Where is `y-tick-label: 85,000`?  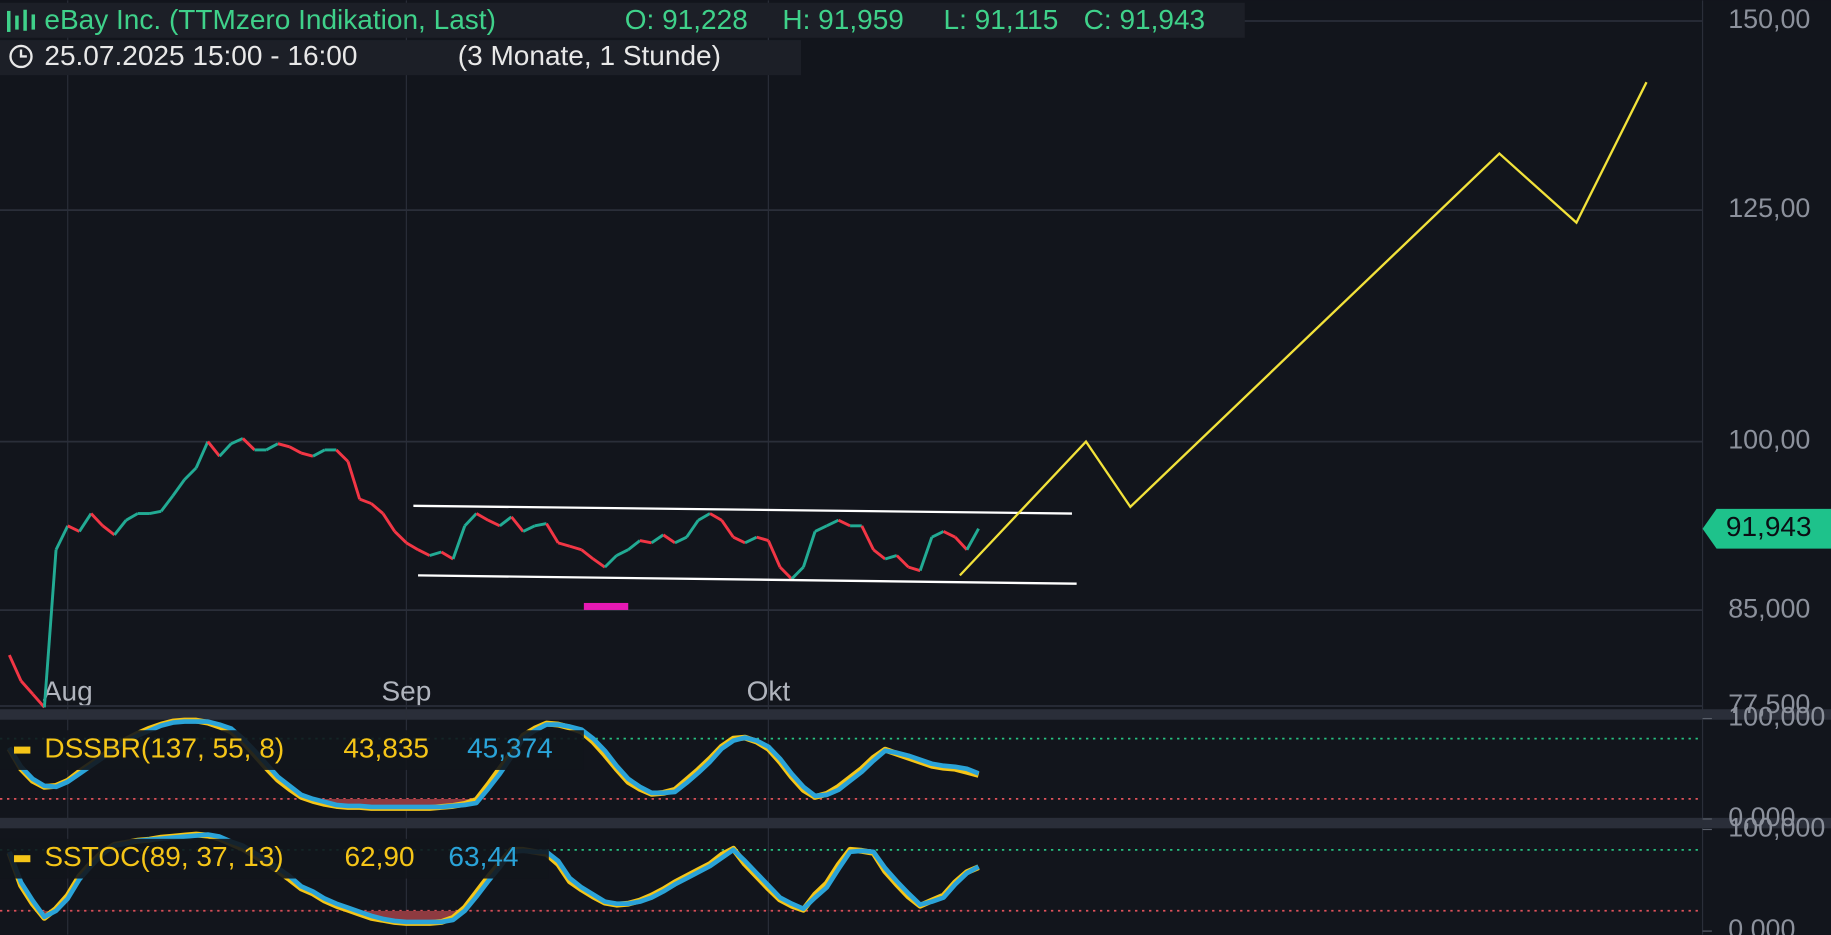 y-tick-label: 85,000 is located at coordinates (1769, 608).